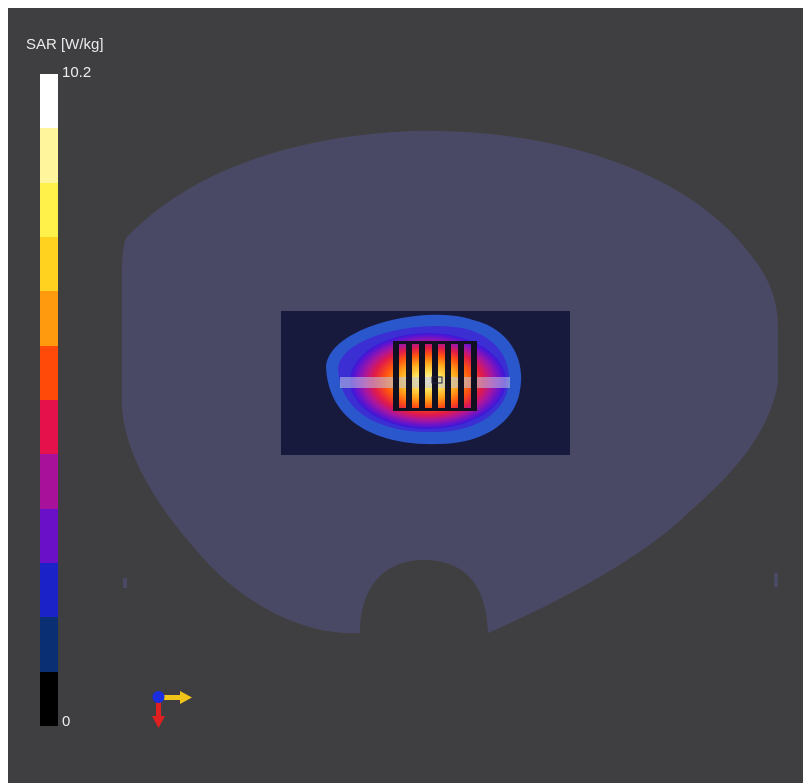 Image resolution: width=803 pixels, height=783 pixels. What do you see at coordinates (776, 580) in the screenshot?
I see `right-marker` at bounding box center [776, 580].